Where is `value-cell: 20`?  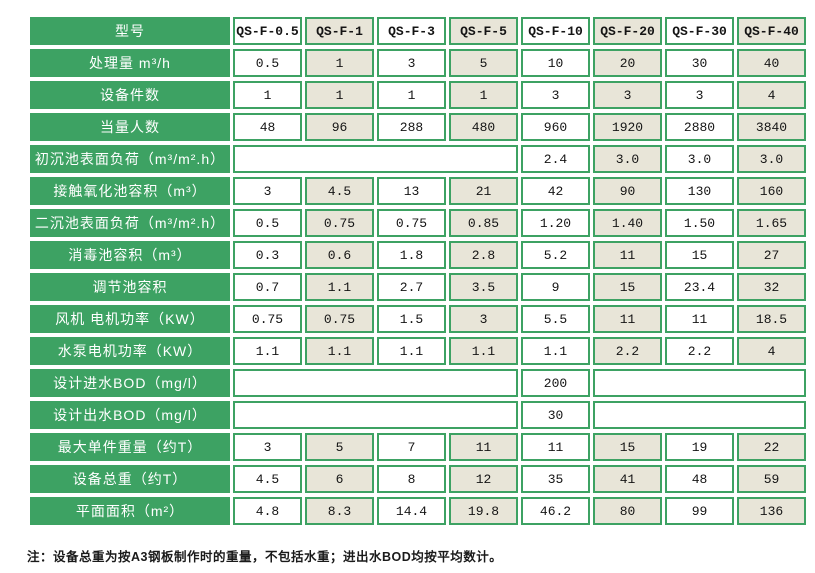
value-cell: 20 is located at coordinates (627, 63).